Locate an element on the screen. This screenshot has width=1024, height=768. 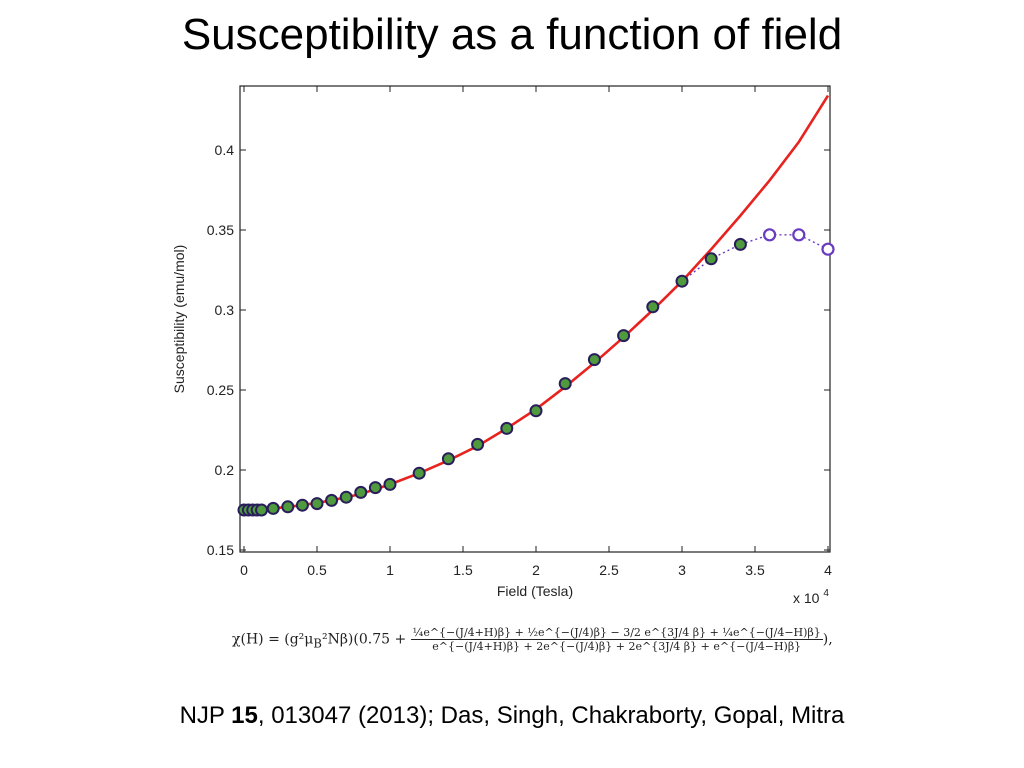
formula-tail: ), is located at coordinates (827, 639).